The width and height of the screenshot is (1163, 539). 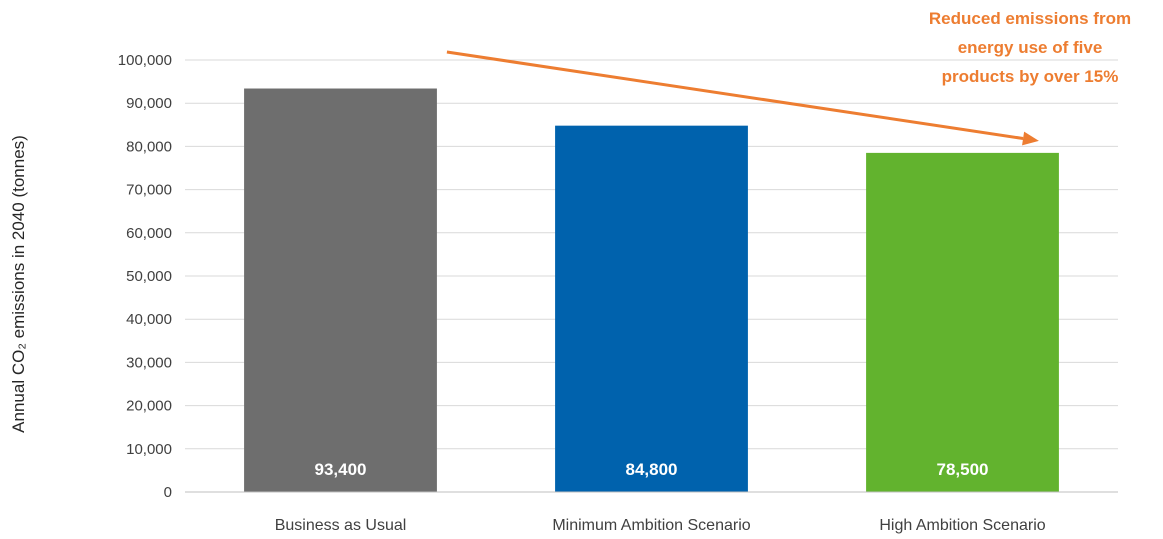 I want to click on value-labels: 93,400 84,800 78,500, so click(x=652, y=469).